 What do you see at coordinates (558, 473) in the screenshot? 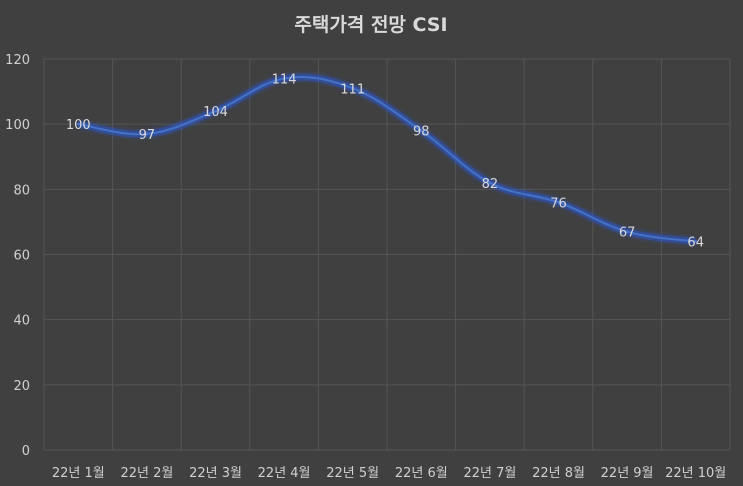
I see `x-tick-label: 22년 8월` at bounding box center [558, 473].